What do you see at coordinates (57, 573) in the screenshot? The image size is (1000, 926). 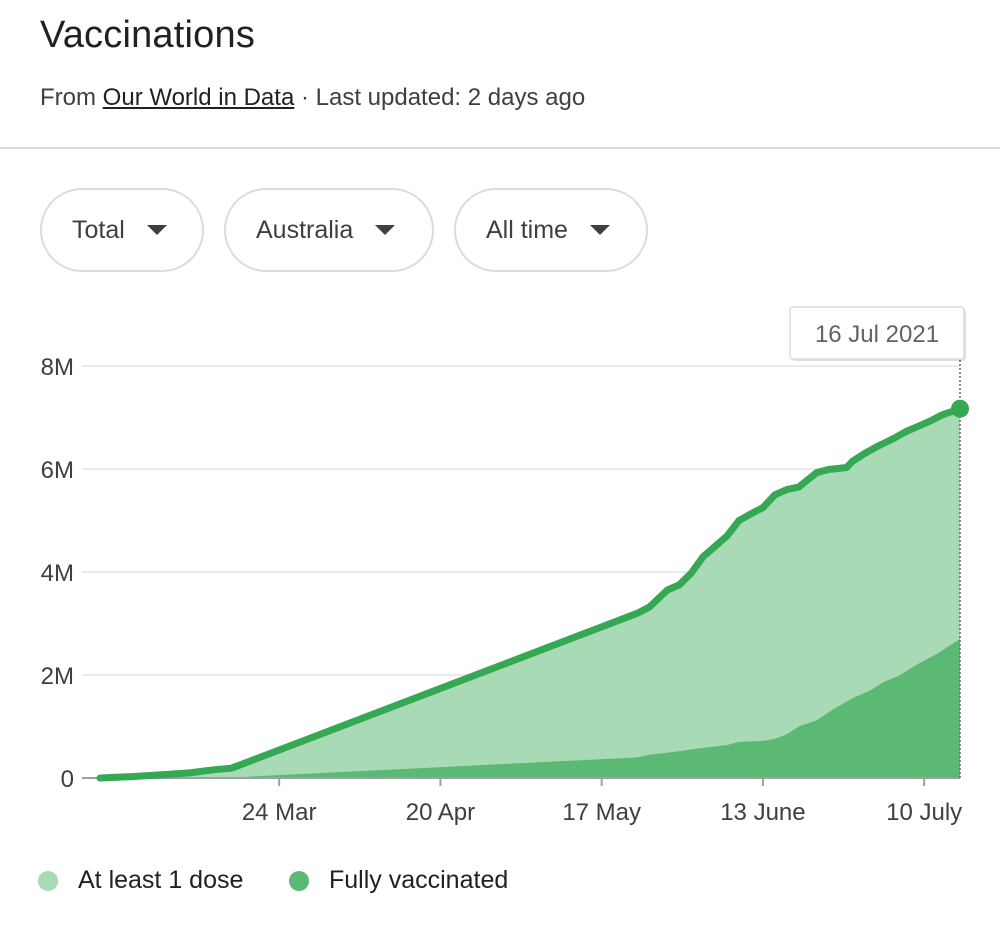 I see `y-tick-label: 4M` at bounding box center [57, 573].